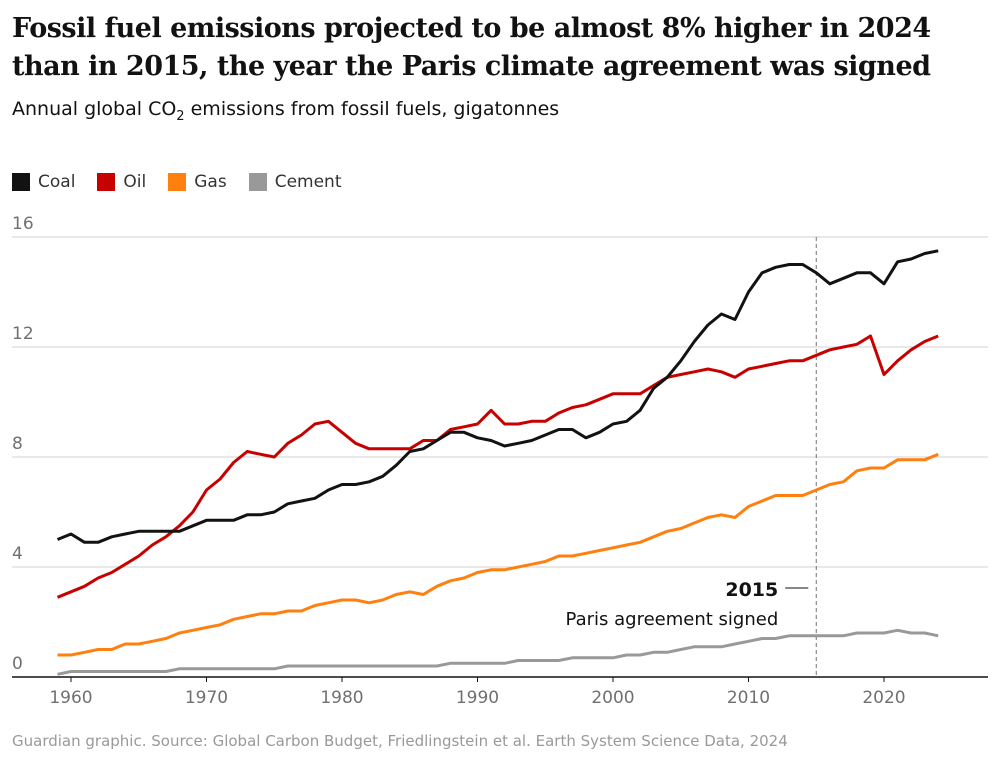 The width and height of the screenshot is (1000, 782). What do you see at coordinates (612, 698) in the screenshot?
I see `x-tick-label: 2000` at bounding box center [612, 698].